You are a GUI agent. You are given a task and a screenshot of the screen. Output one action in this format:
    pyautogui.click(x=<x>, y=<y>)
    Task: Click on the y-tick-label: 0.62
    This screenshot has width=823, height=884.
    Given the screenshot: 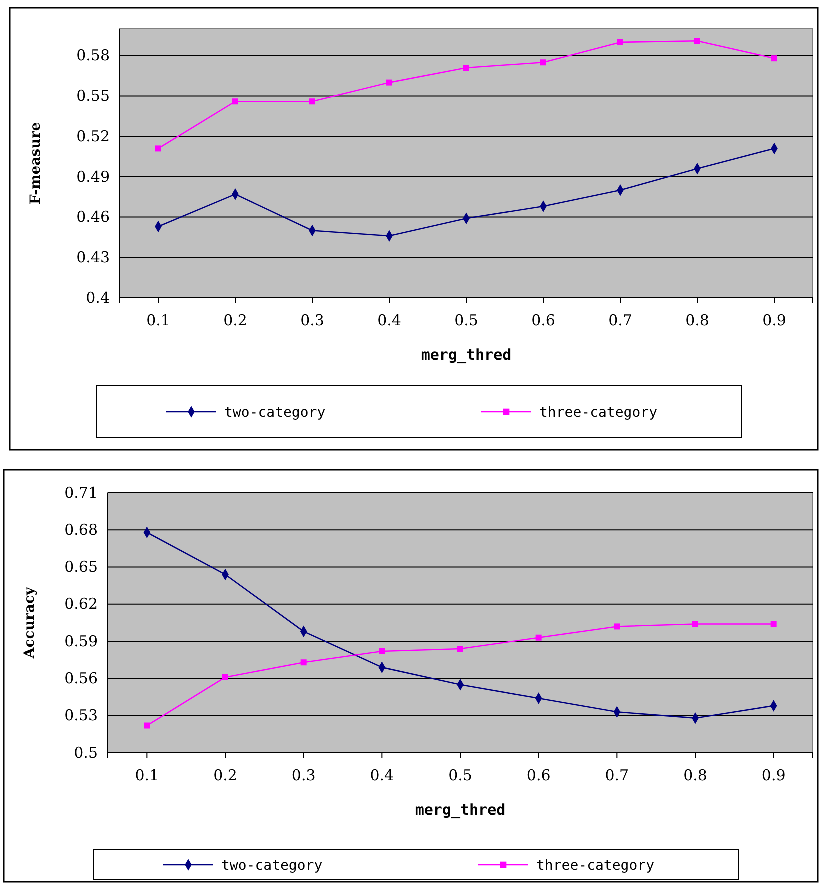 What is the action you would take?
    pyautogui.click(x=81, y=604)
    